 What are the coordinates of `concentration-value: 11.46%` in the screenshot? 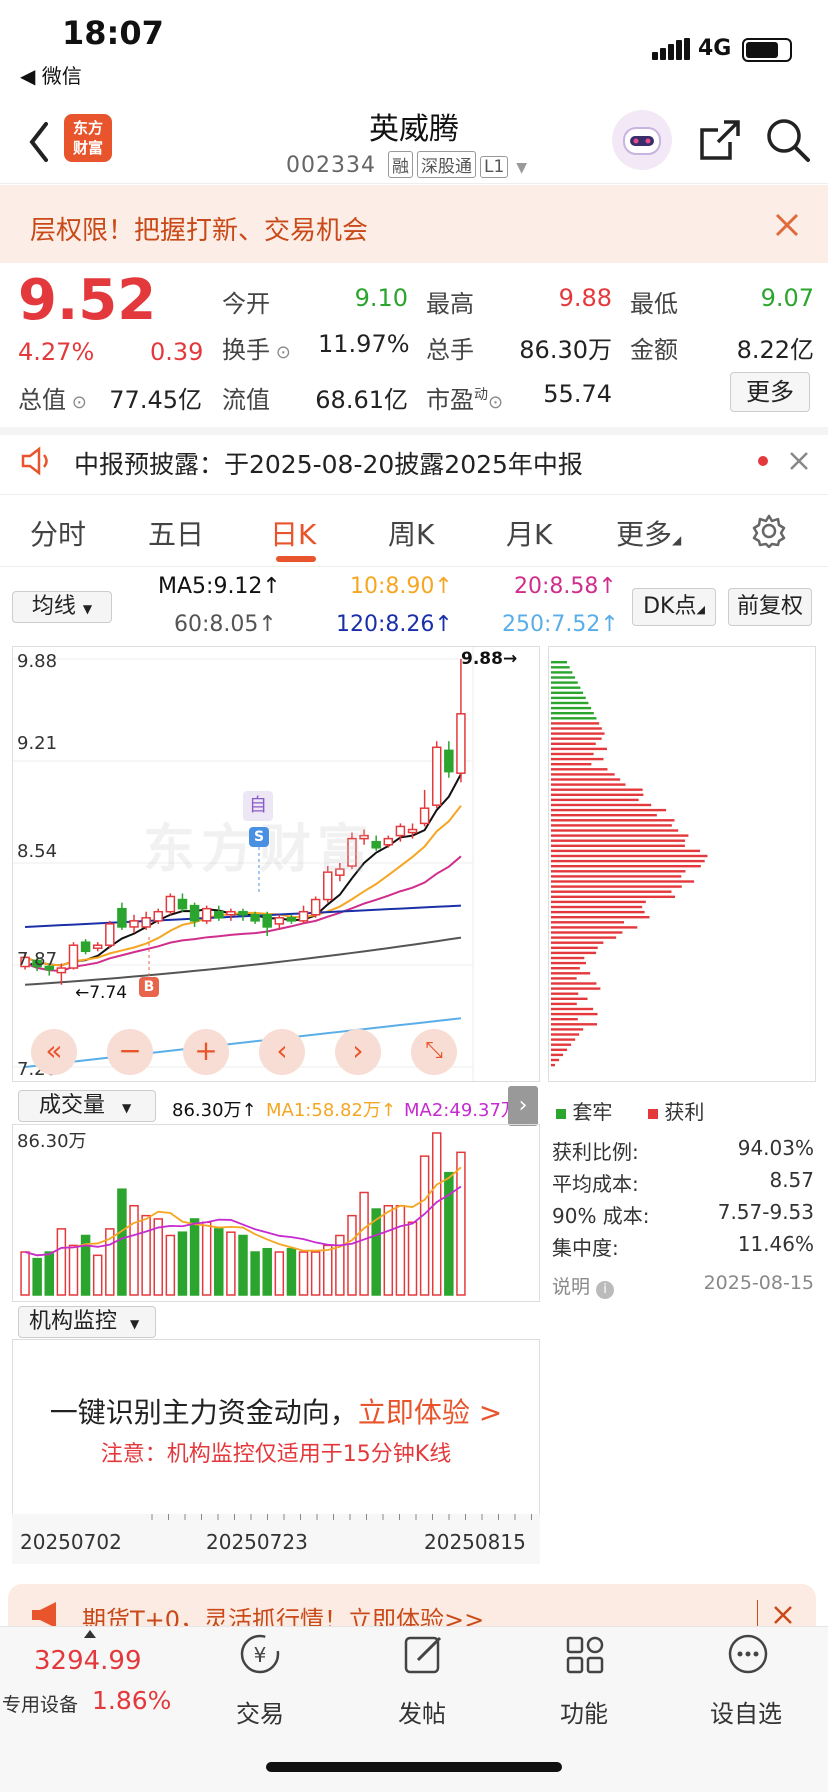 It's located at (776, 1244).